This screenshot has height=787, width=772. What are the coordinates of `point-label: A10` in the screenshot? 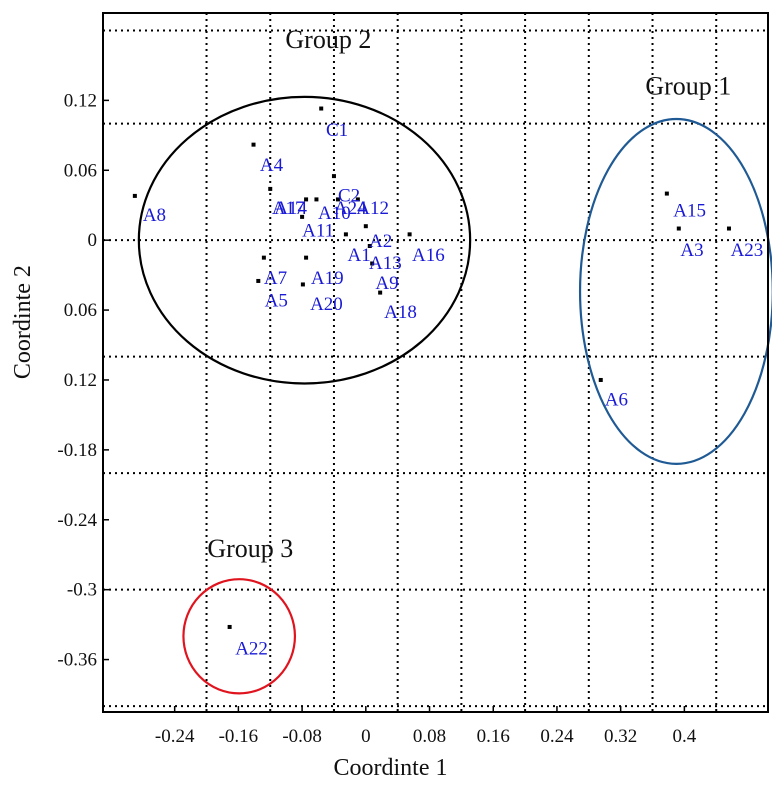 It's located at (334, 213).